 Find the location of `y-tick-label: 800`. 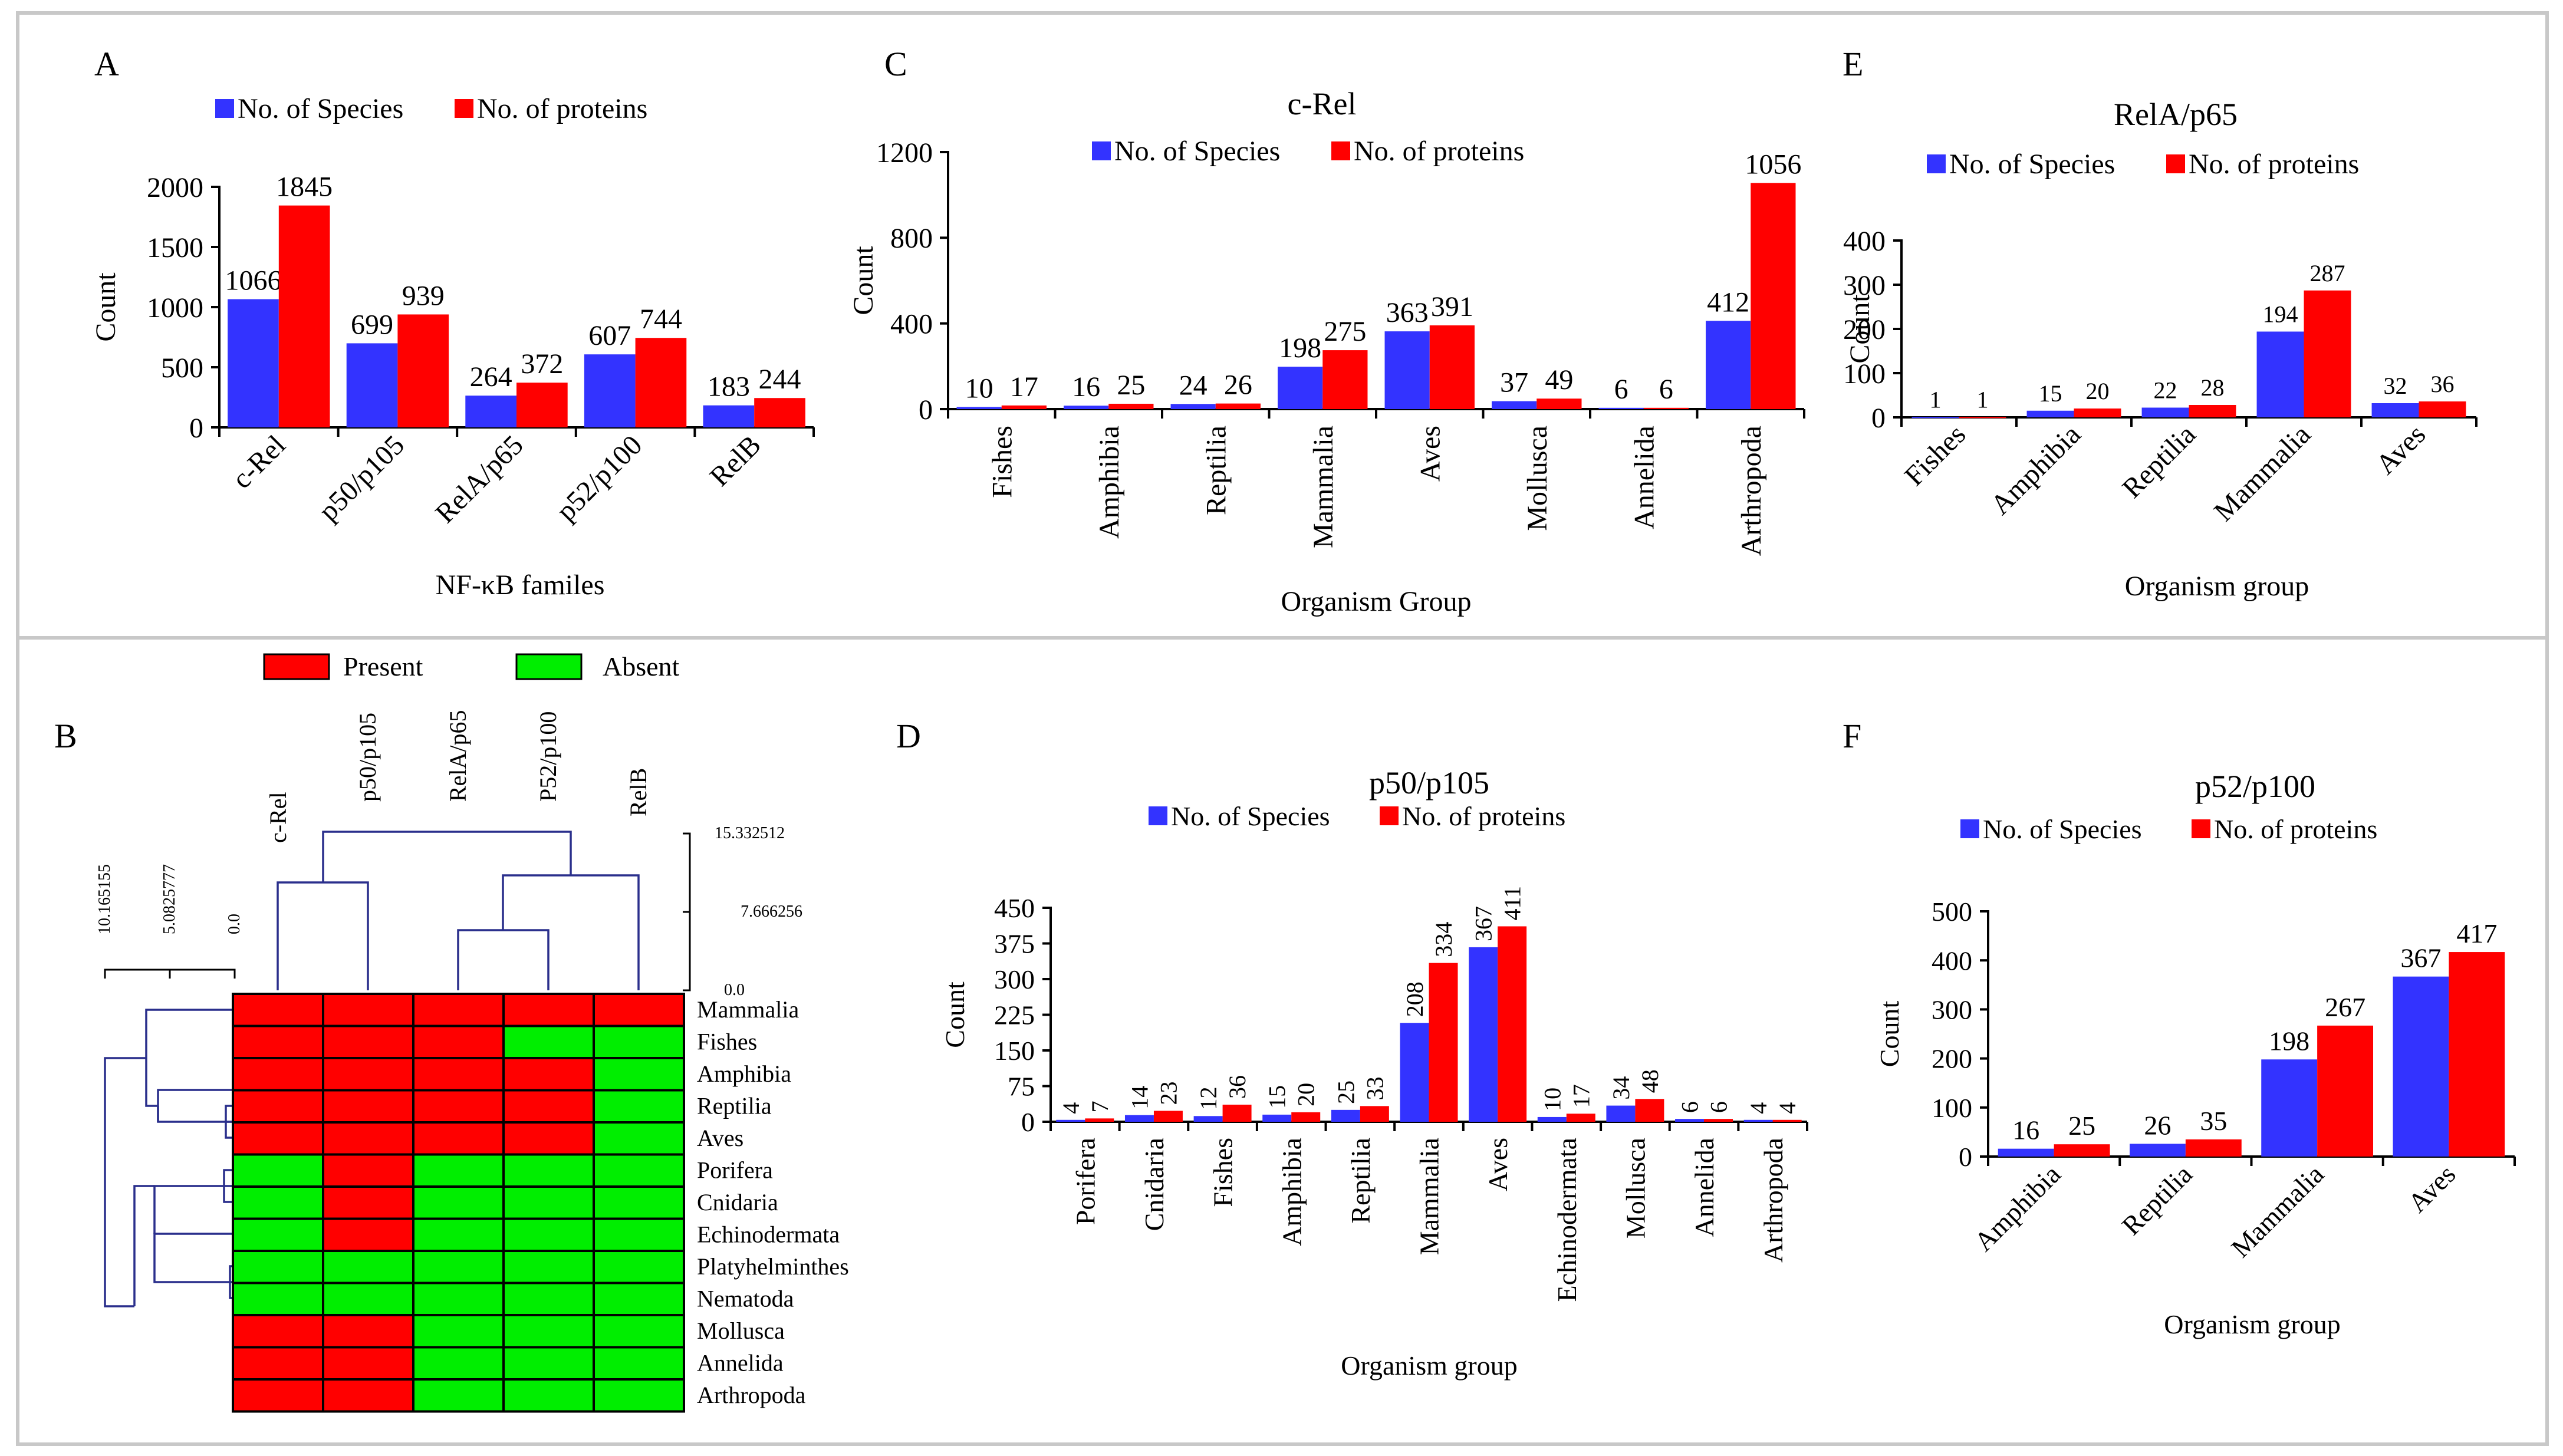

y-tick-label: 800 is located at coordinates (911, 238).